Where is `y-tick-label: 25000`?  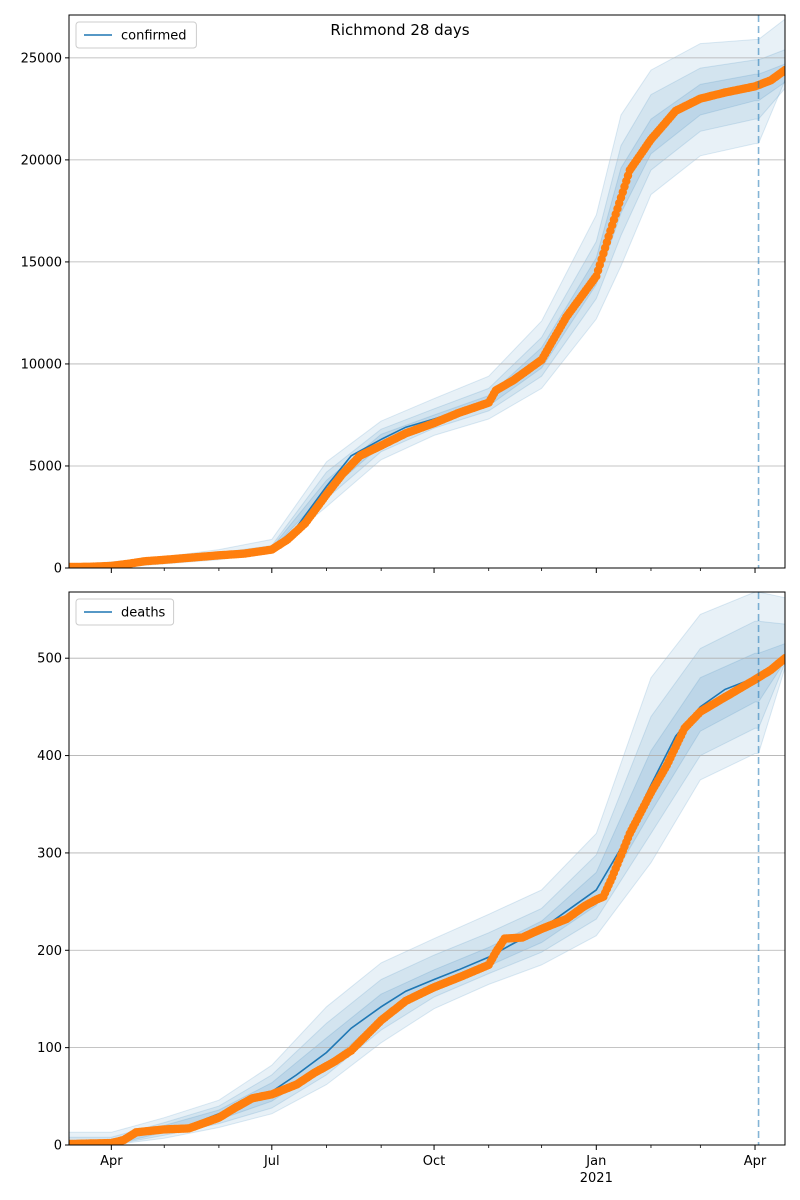 y-tick-label: 25000 is located at coordinates (41, 58).